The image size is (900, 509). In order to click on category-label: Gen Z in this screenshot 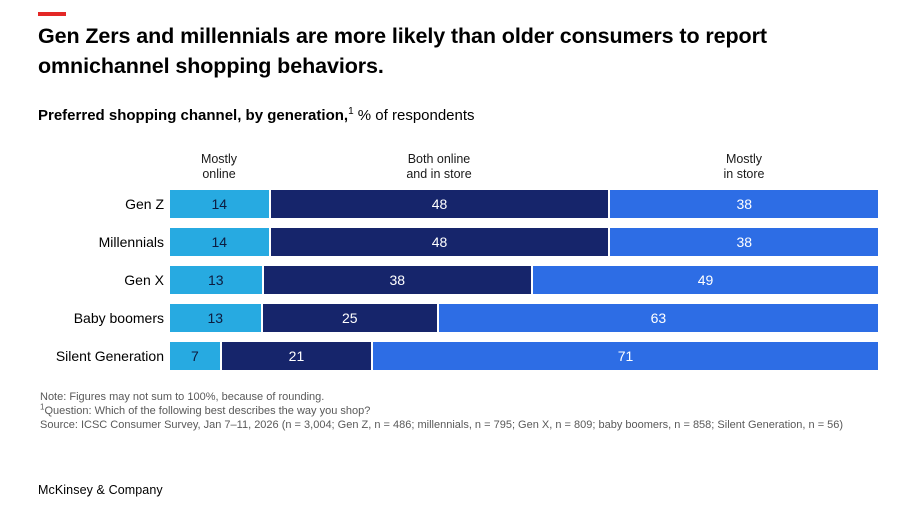, I will do `click(144, 204)`.